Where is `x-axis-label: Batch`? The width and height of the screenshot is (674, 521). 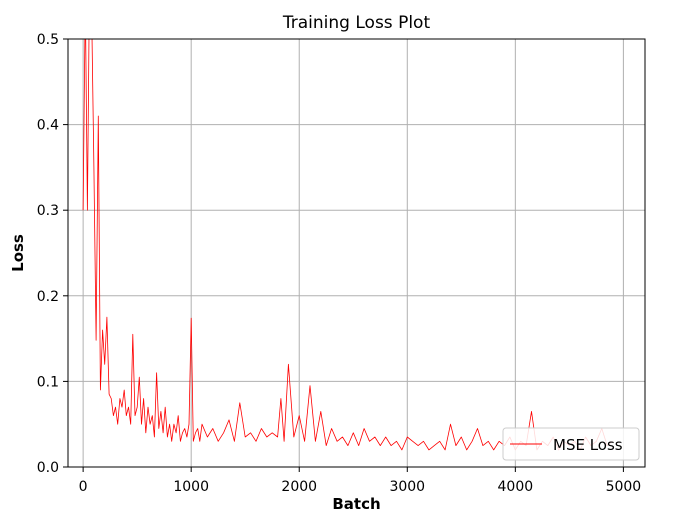
x-axis-label: Batch is located at coordinates (356, 504).